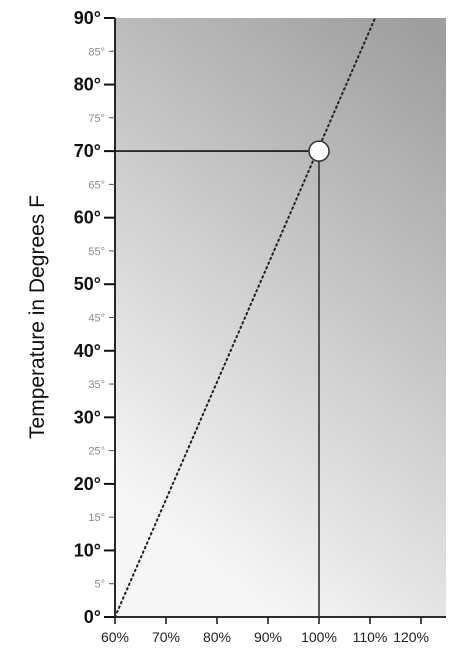 Image resolution: width=454 pixels, height=651 pixels. I want to click on y-tick-label: 10°, so click(87, 550).